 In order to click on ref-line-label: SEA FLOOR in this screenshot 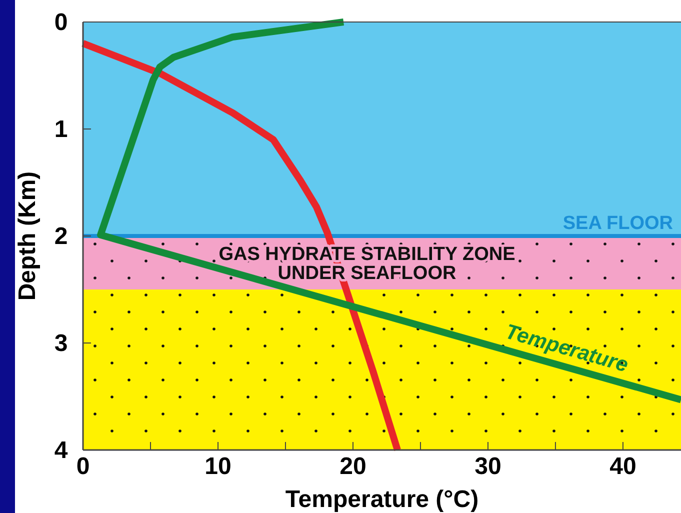, I will do `click(618, 223)`.